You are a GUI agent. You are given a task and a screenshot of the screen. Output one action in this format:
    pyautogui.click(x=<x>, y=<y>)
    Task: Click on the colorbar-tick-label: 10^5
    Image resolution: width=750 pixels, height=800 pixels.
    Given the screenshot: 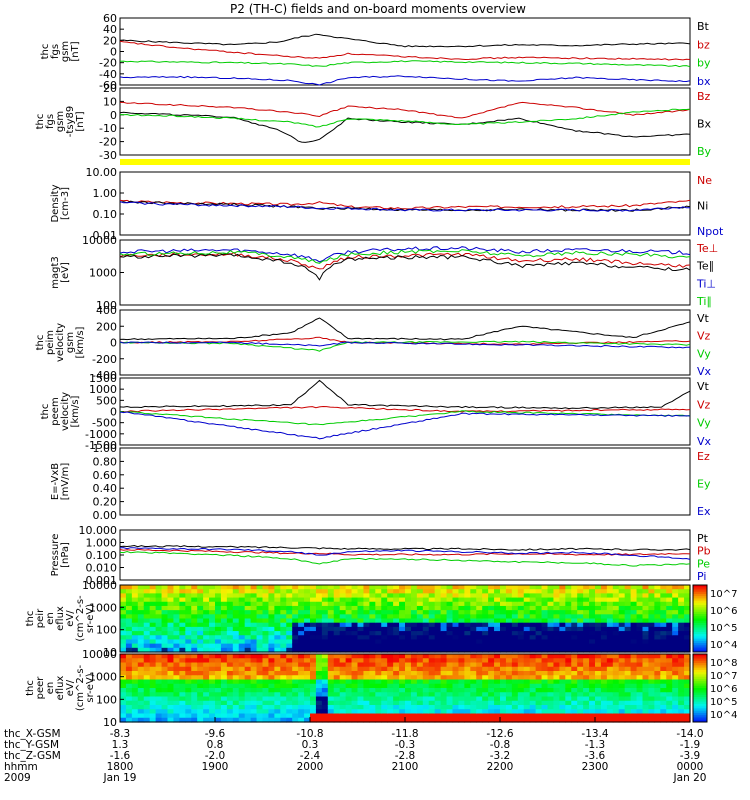 What is the action you would take?
    pyautogui.click(x=723, y=628)
    